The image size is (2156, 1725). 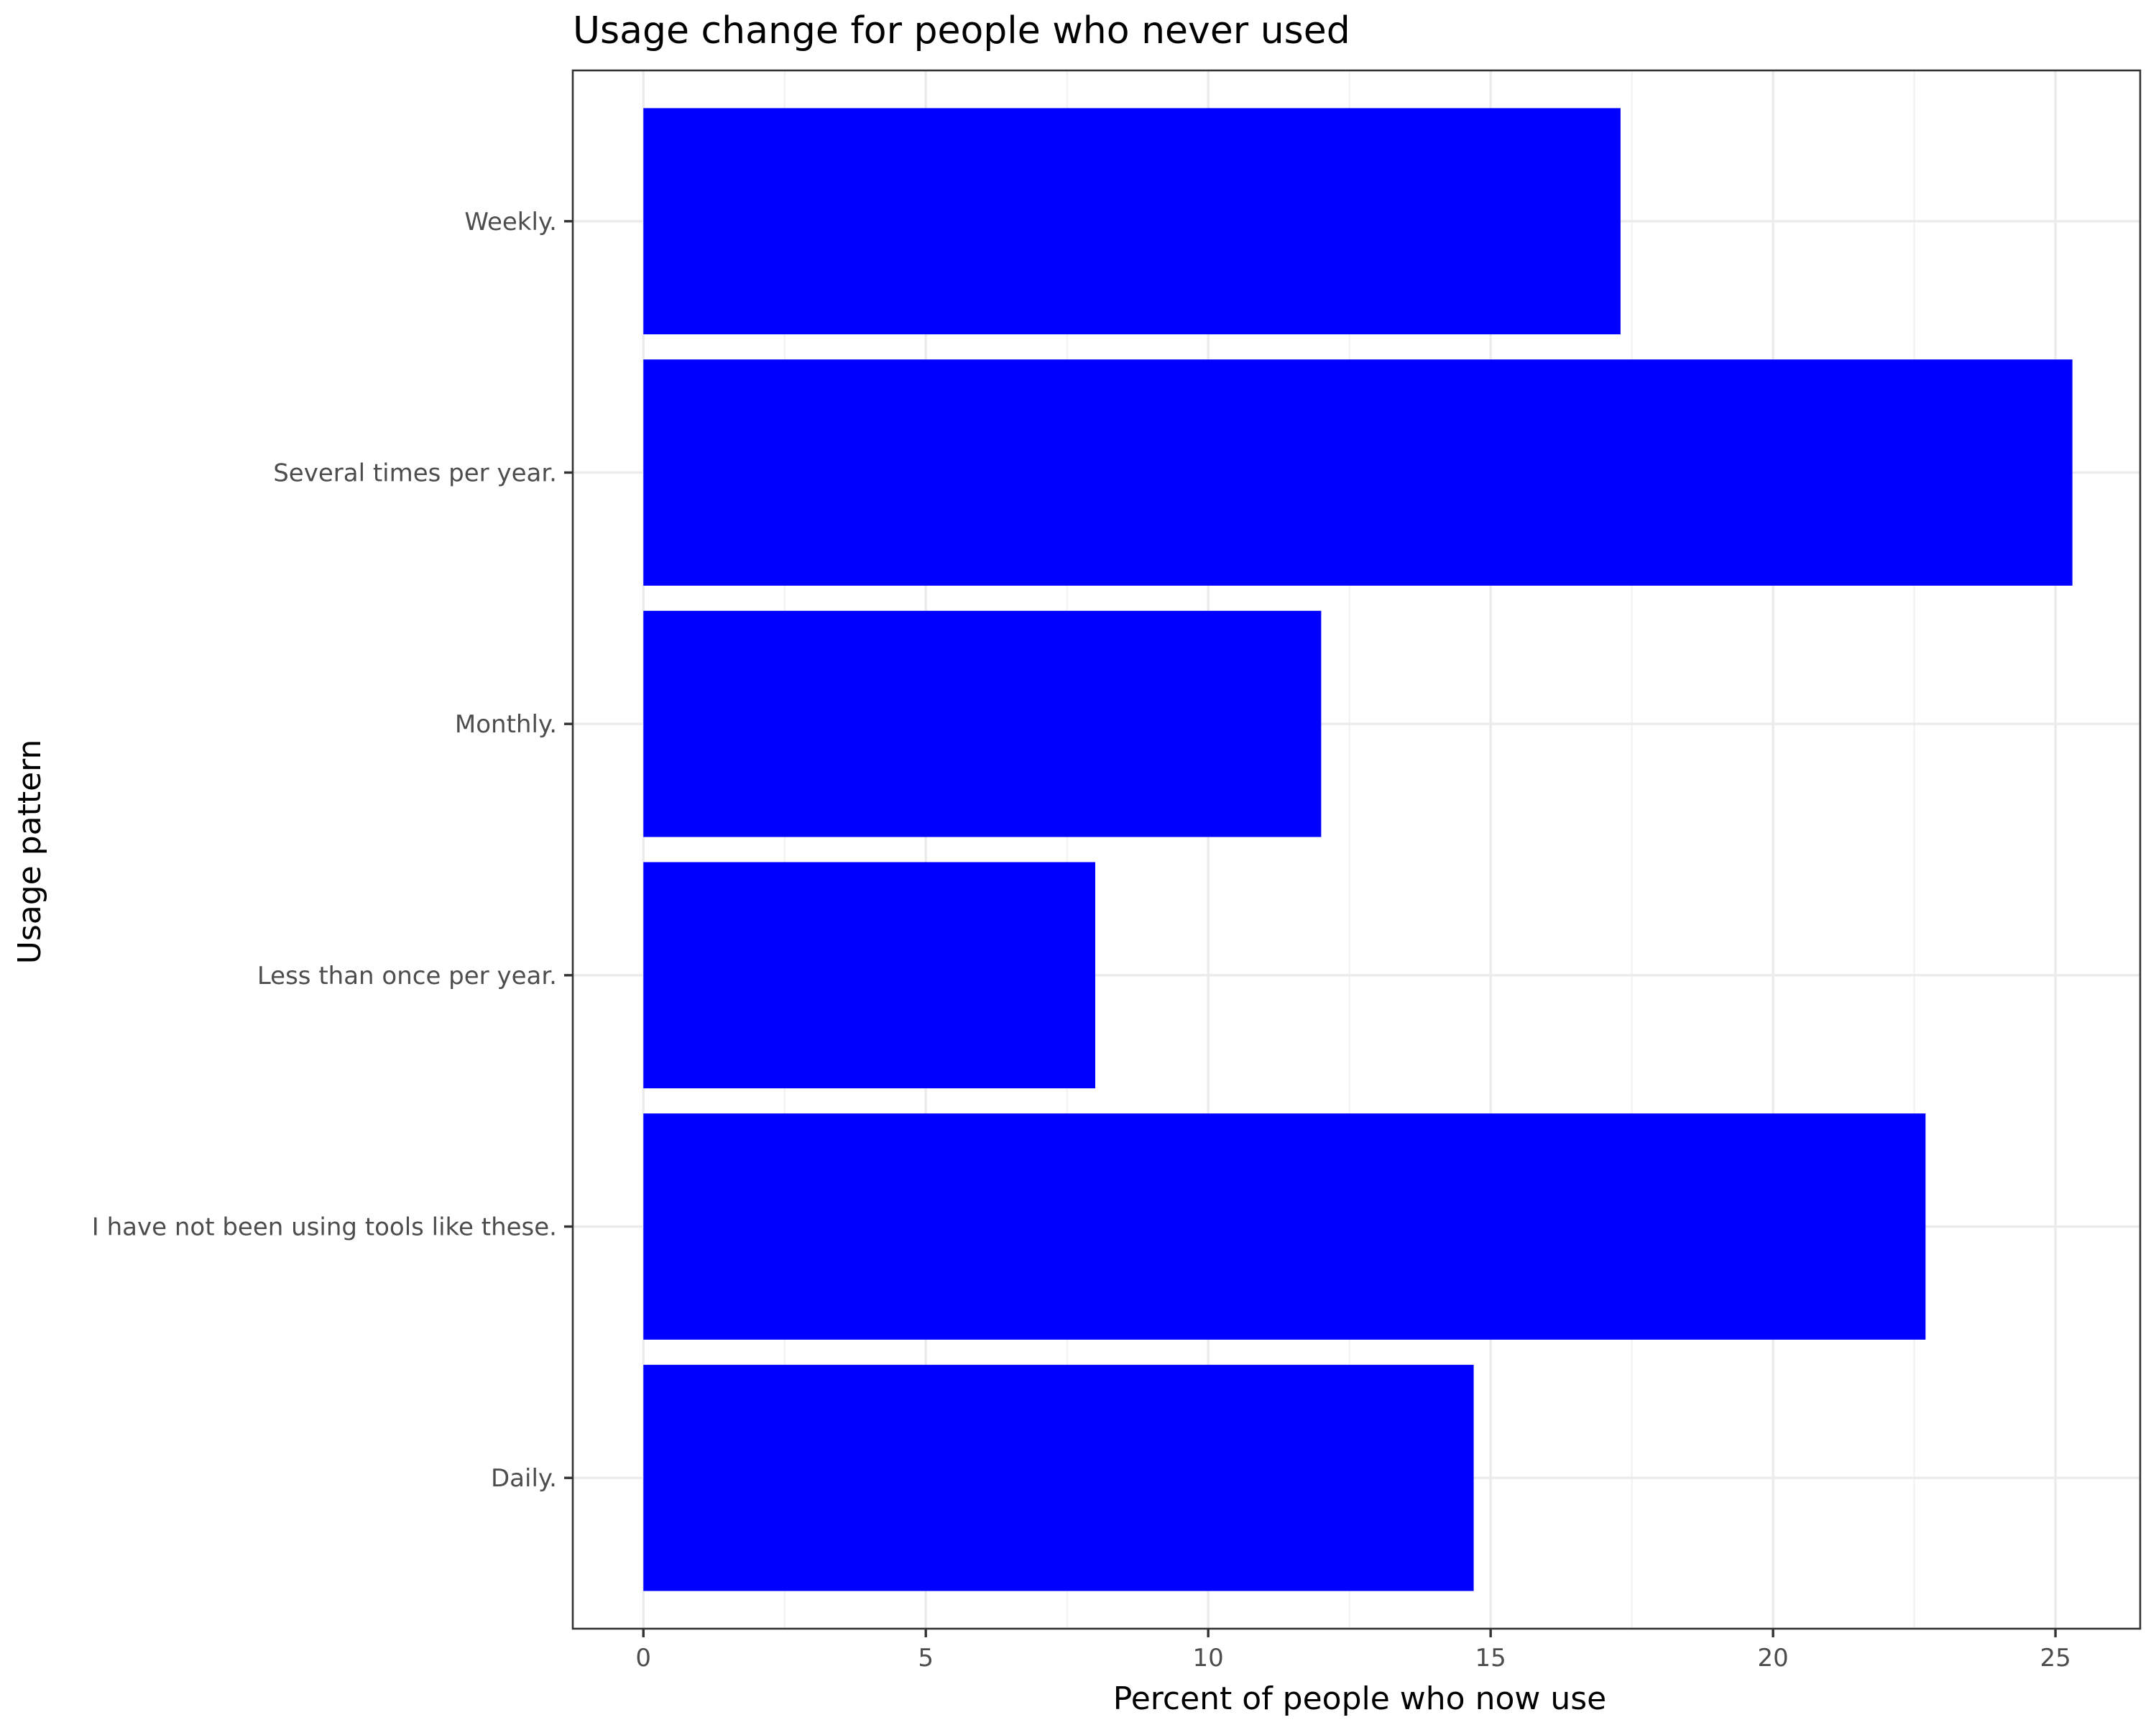 What do you see at coordinates (1208, 1658) in the screenshot?
I see `x-tick-label: 10` at bounding box center [1208, 1658].